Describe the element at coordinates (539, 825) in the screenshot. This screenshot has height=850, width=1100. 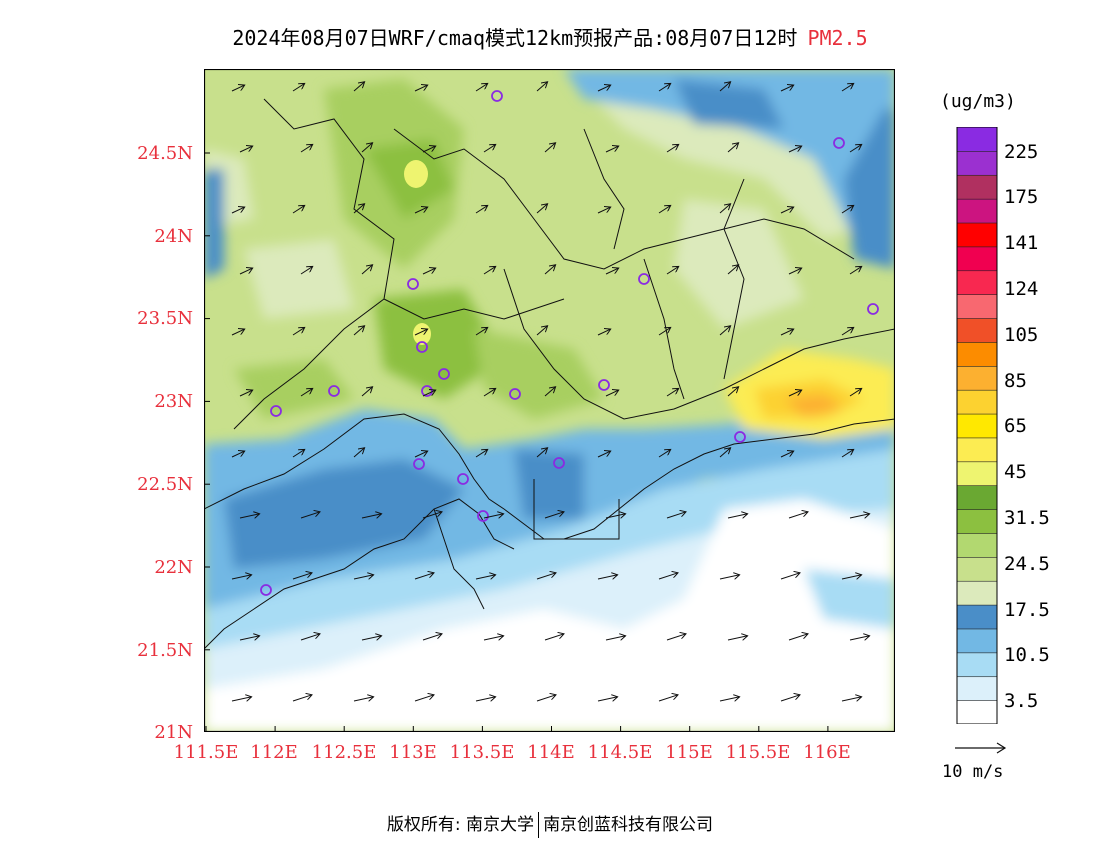
I see `footer-separator` at that location.